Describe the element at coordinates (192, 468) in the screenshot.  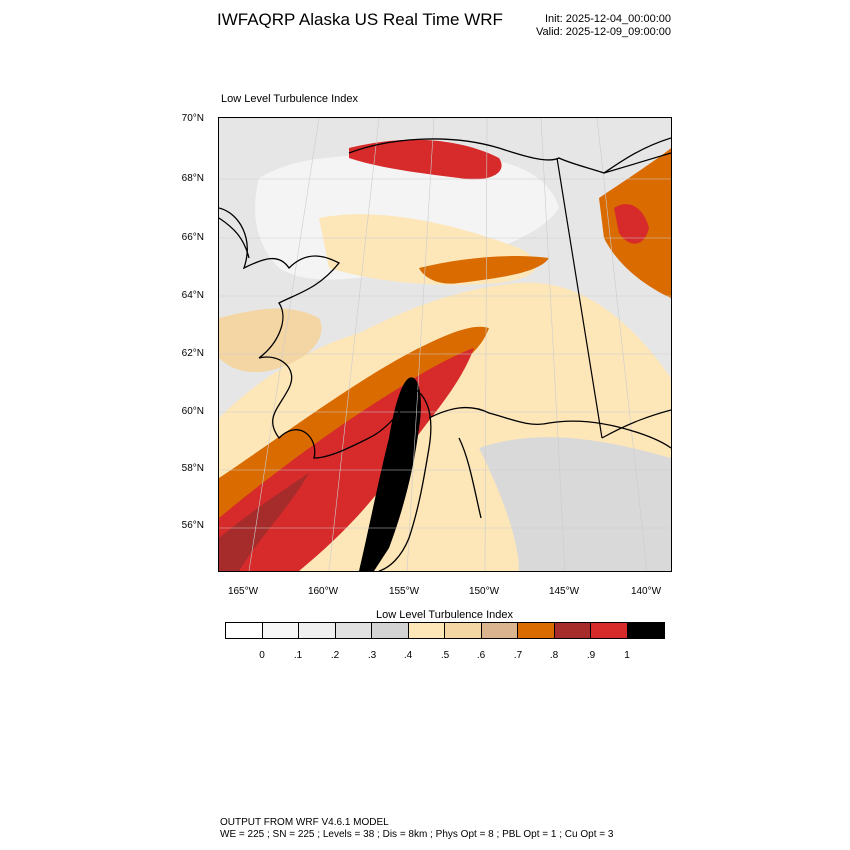
I see `lat-tick-58: 58°N` at that location.